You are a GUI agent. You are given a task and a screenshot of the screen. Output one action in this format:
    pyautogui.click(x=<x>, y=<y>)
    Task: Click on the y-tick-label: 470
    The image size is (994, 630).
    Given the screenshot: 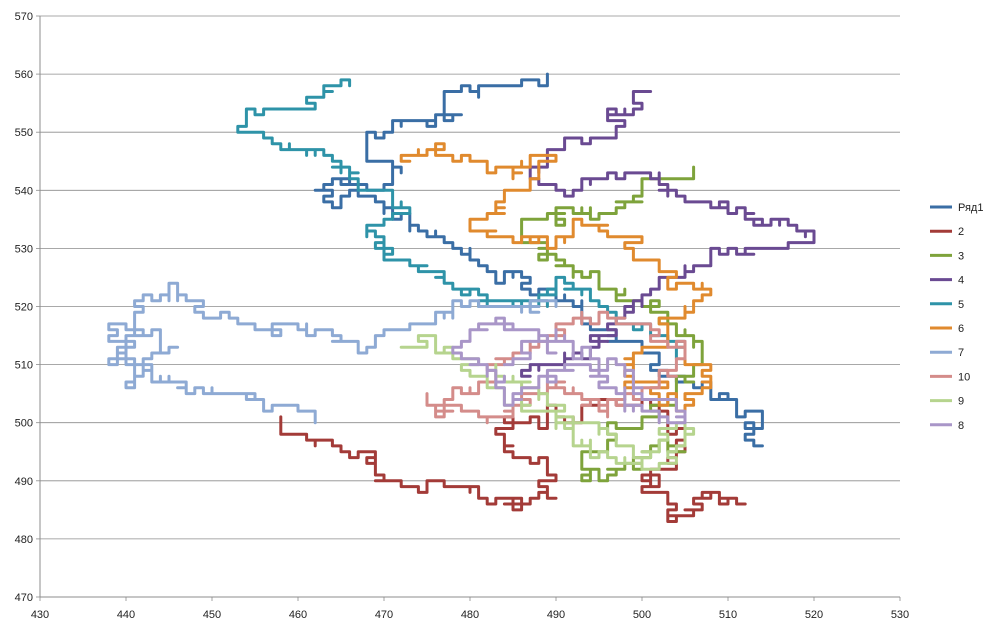 What is the action you would take?
    pyautogui.click(x=24, y=598)
    